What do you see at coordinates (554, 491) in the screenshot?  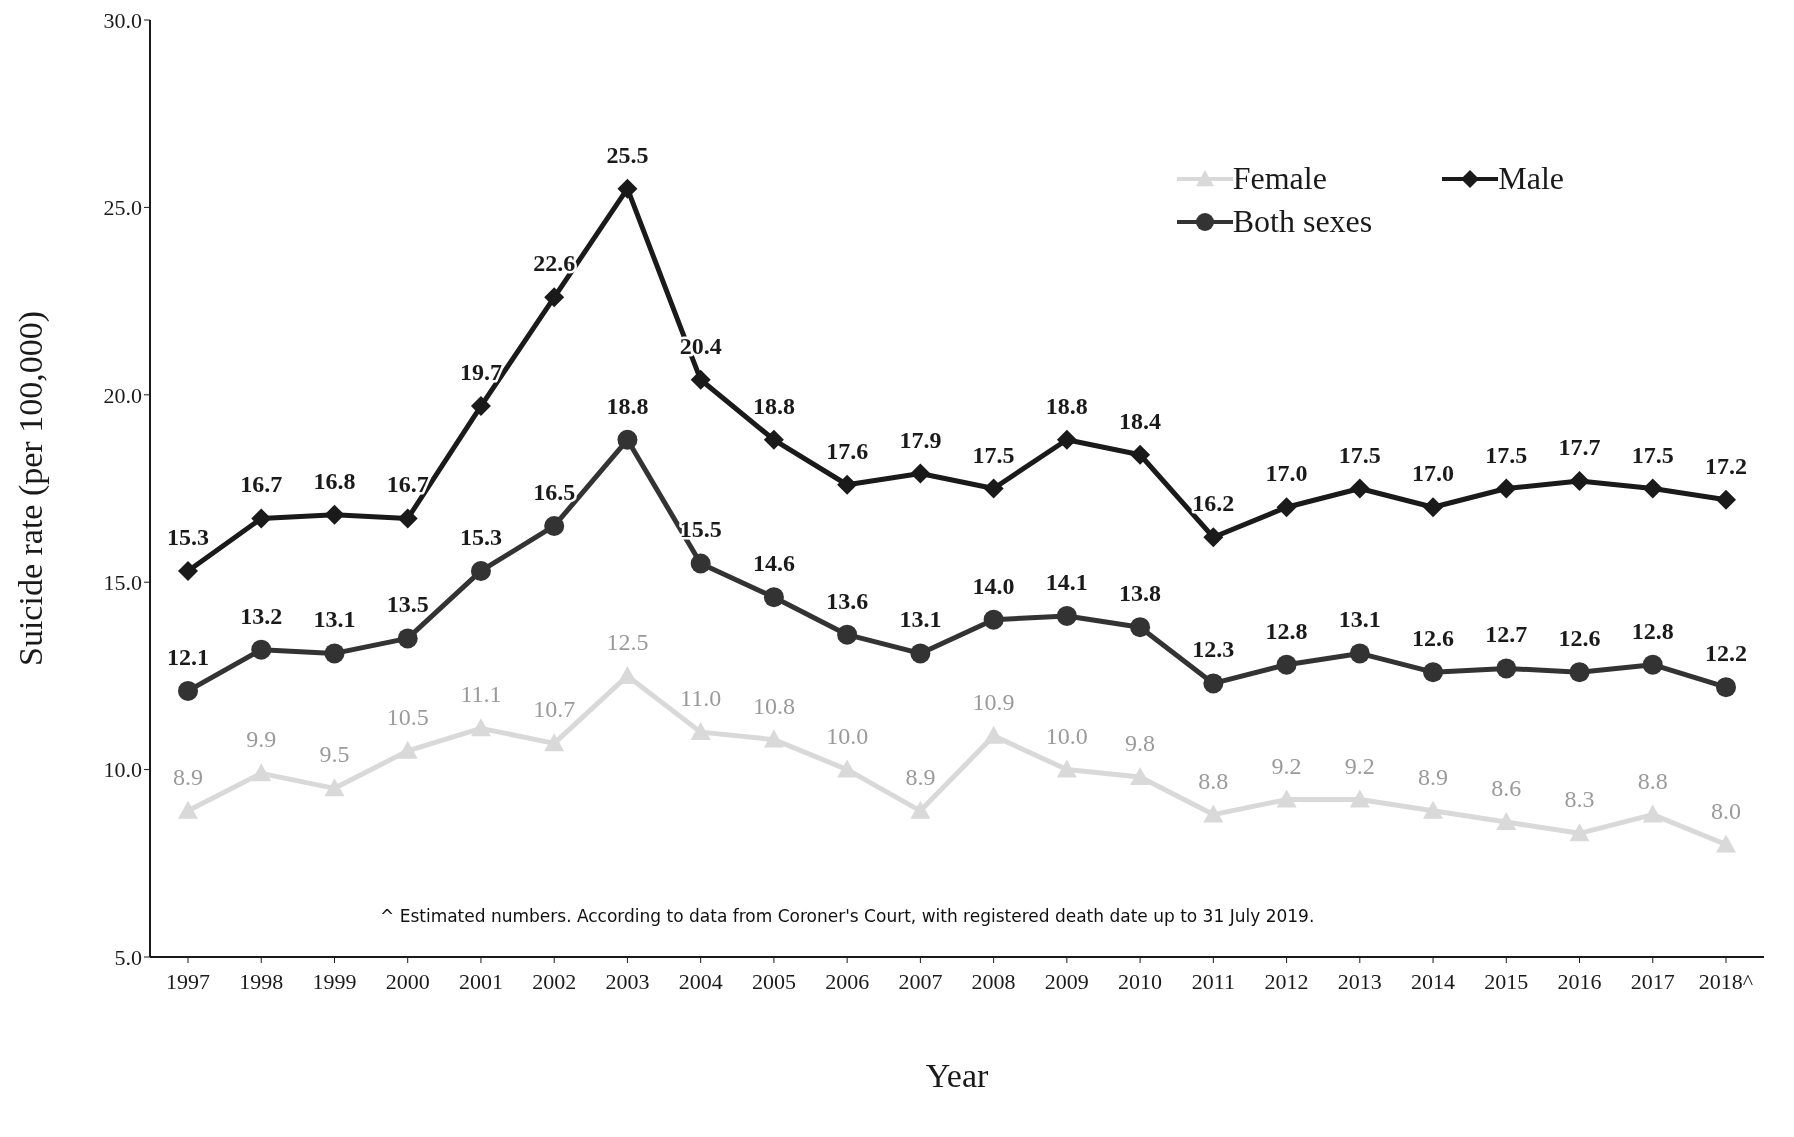 I see `data-label: 16.5` at bounding box center [554, 491].